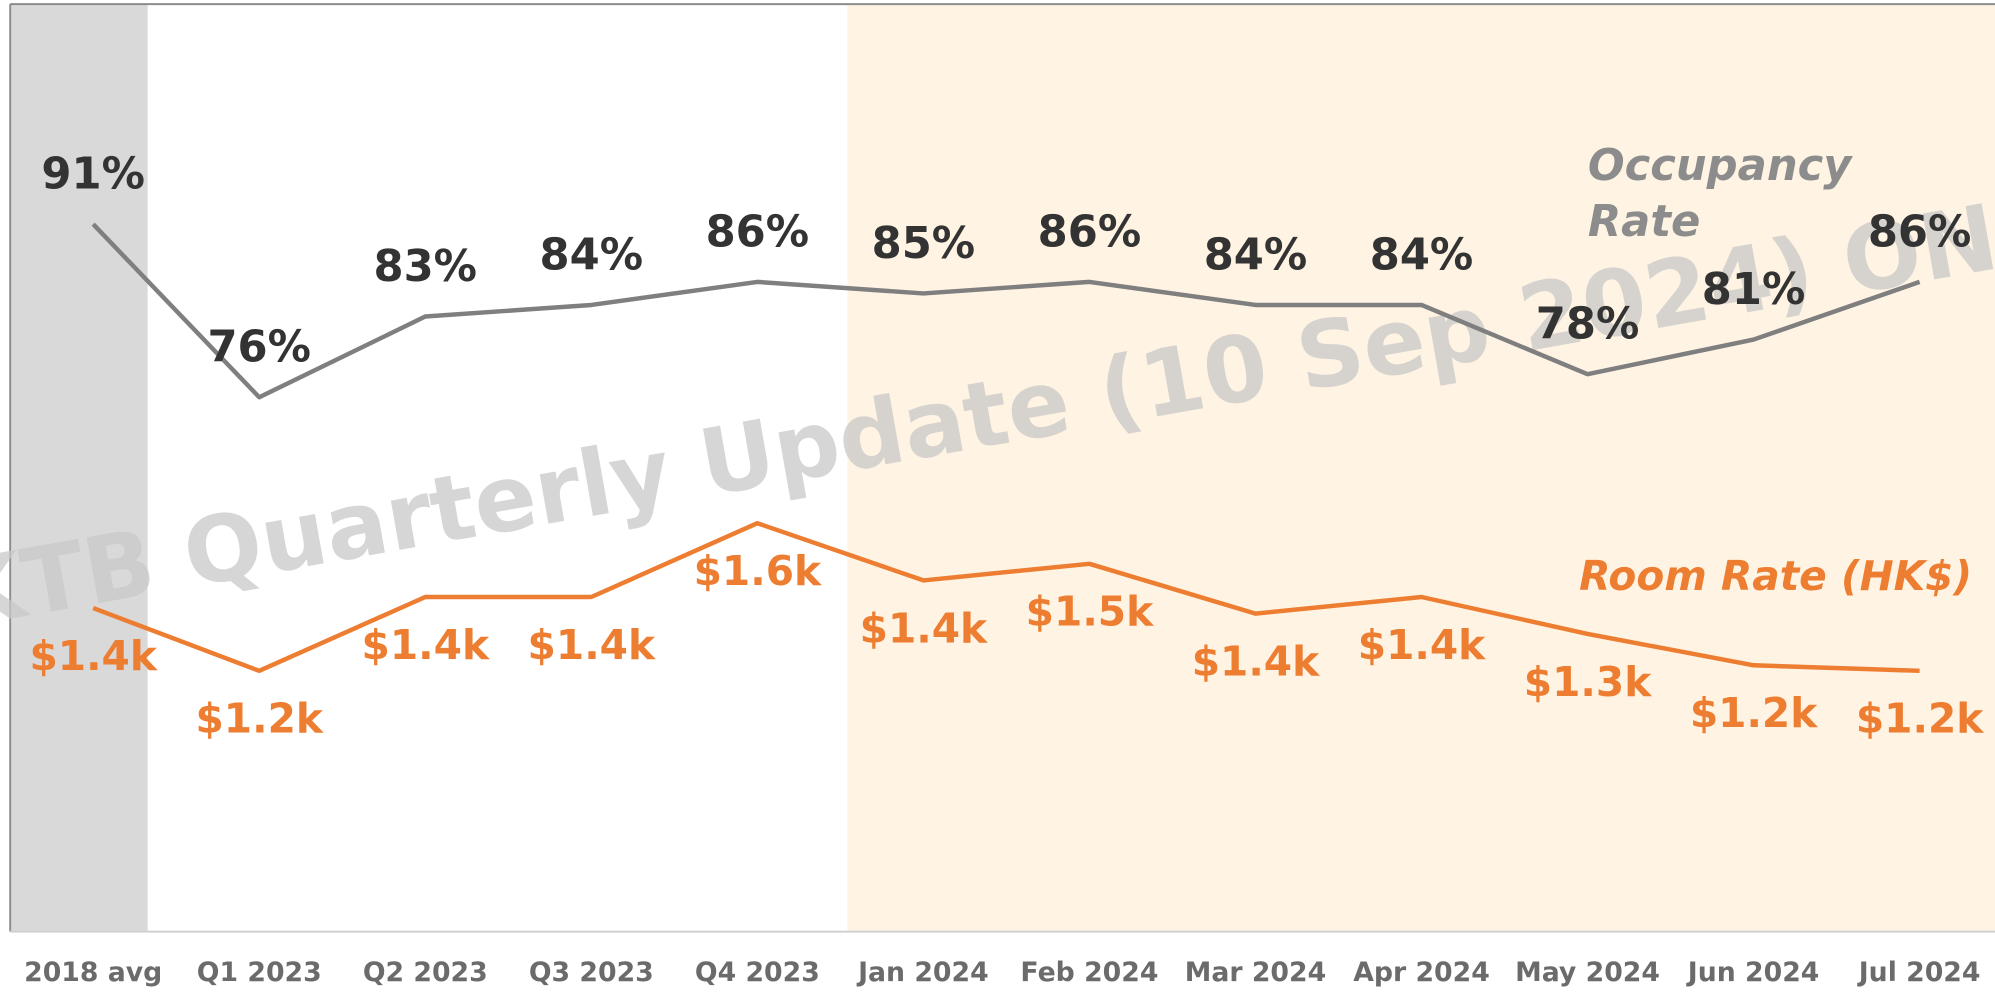  I want to click on x-tick-label: Q3 2023, so click(591, 972).